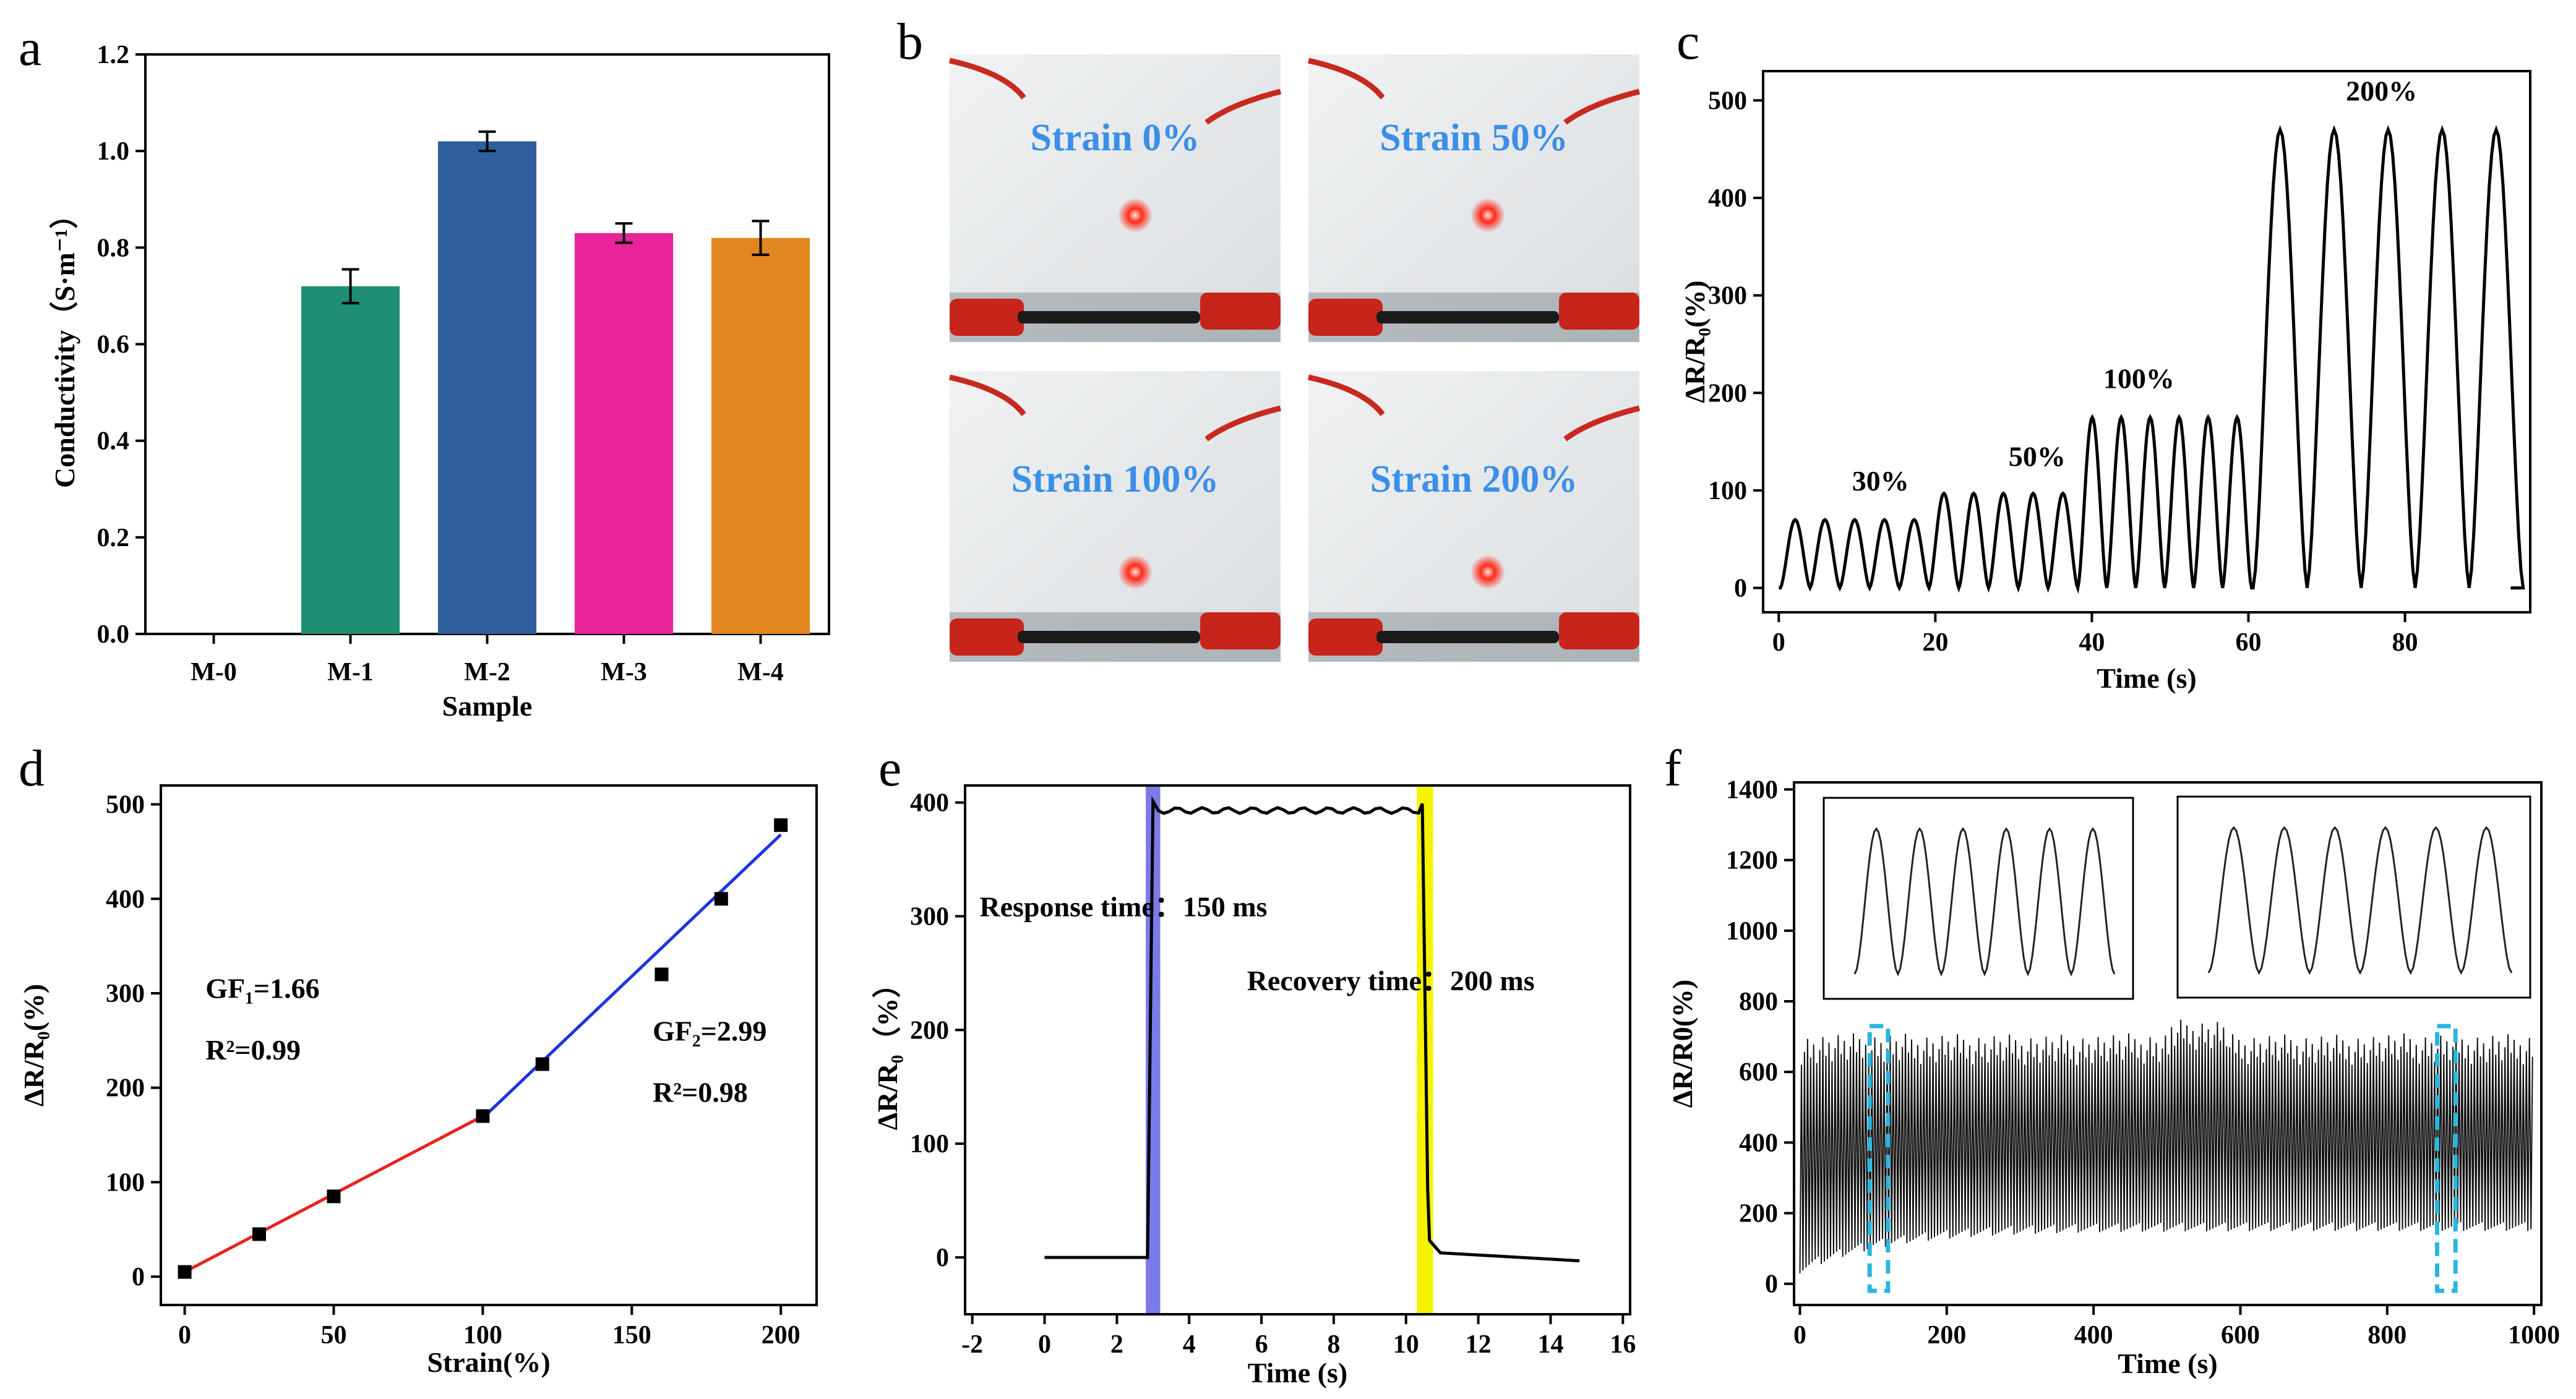 The width and height of the screenshot is (2576, 1399). Describe the element at coordinates (487, 388) in the screenshot. I see `bar` at that location.